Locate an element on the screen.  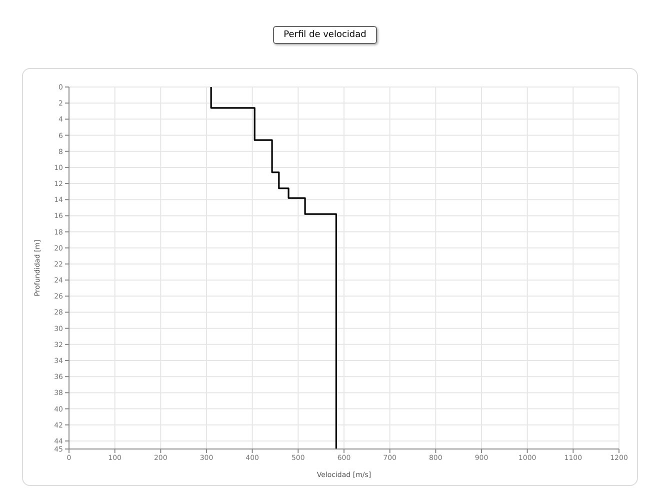
chart-title: Perfil de velocidad is located at coordinates (325, 35).